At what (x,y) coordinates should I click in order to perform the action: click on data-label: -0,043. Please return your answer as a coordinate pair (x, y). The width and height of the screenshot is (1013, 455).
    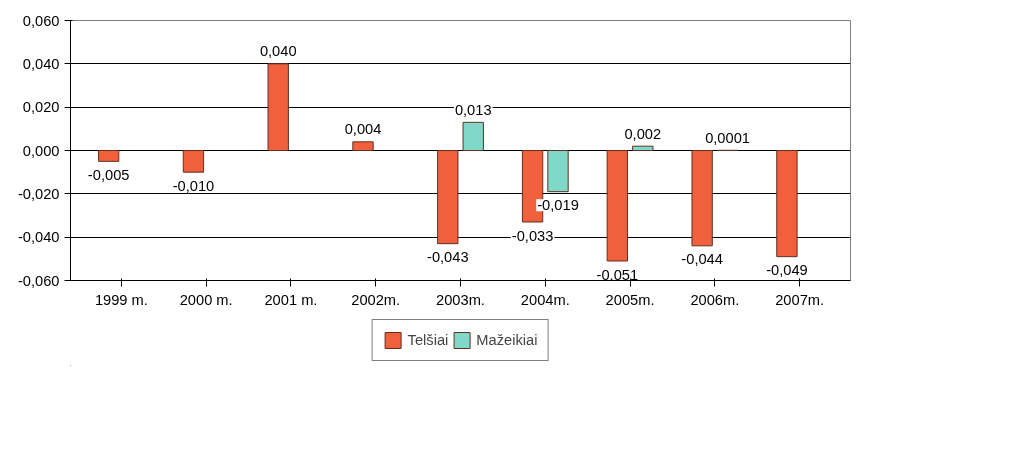
    Looking at the image, I should click on (448, 257).